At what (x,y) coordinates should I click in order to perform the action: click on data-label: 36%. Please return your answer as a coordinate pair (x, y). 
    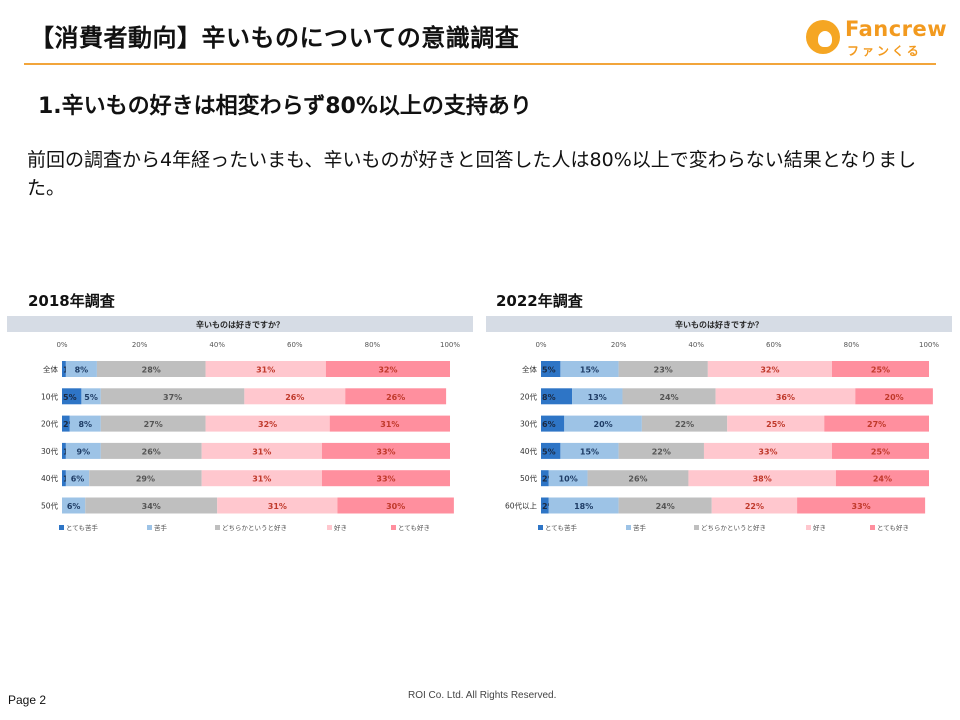
    Looking at the image, I should click on (785, 397).